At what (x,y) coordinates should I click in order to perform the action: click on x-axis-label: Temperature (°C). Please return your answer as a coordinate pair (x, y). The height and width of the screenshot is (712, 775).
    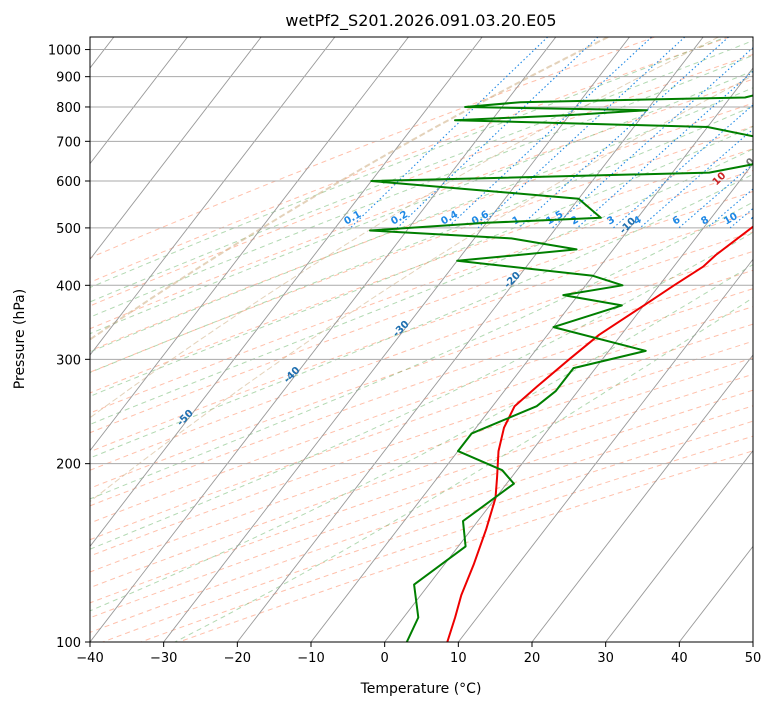
    Looking at the image, I should click on (421, 689).